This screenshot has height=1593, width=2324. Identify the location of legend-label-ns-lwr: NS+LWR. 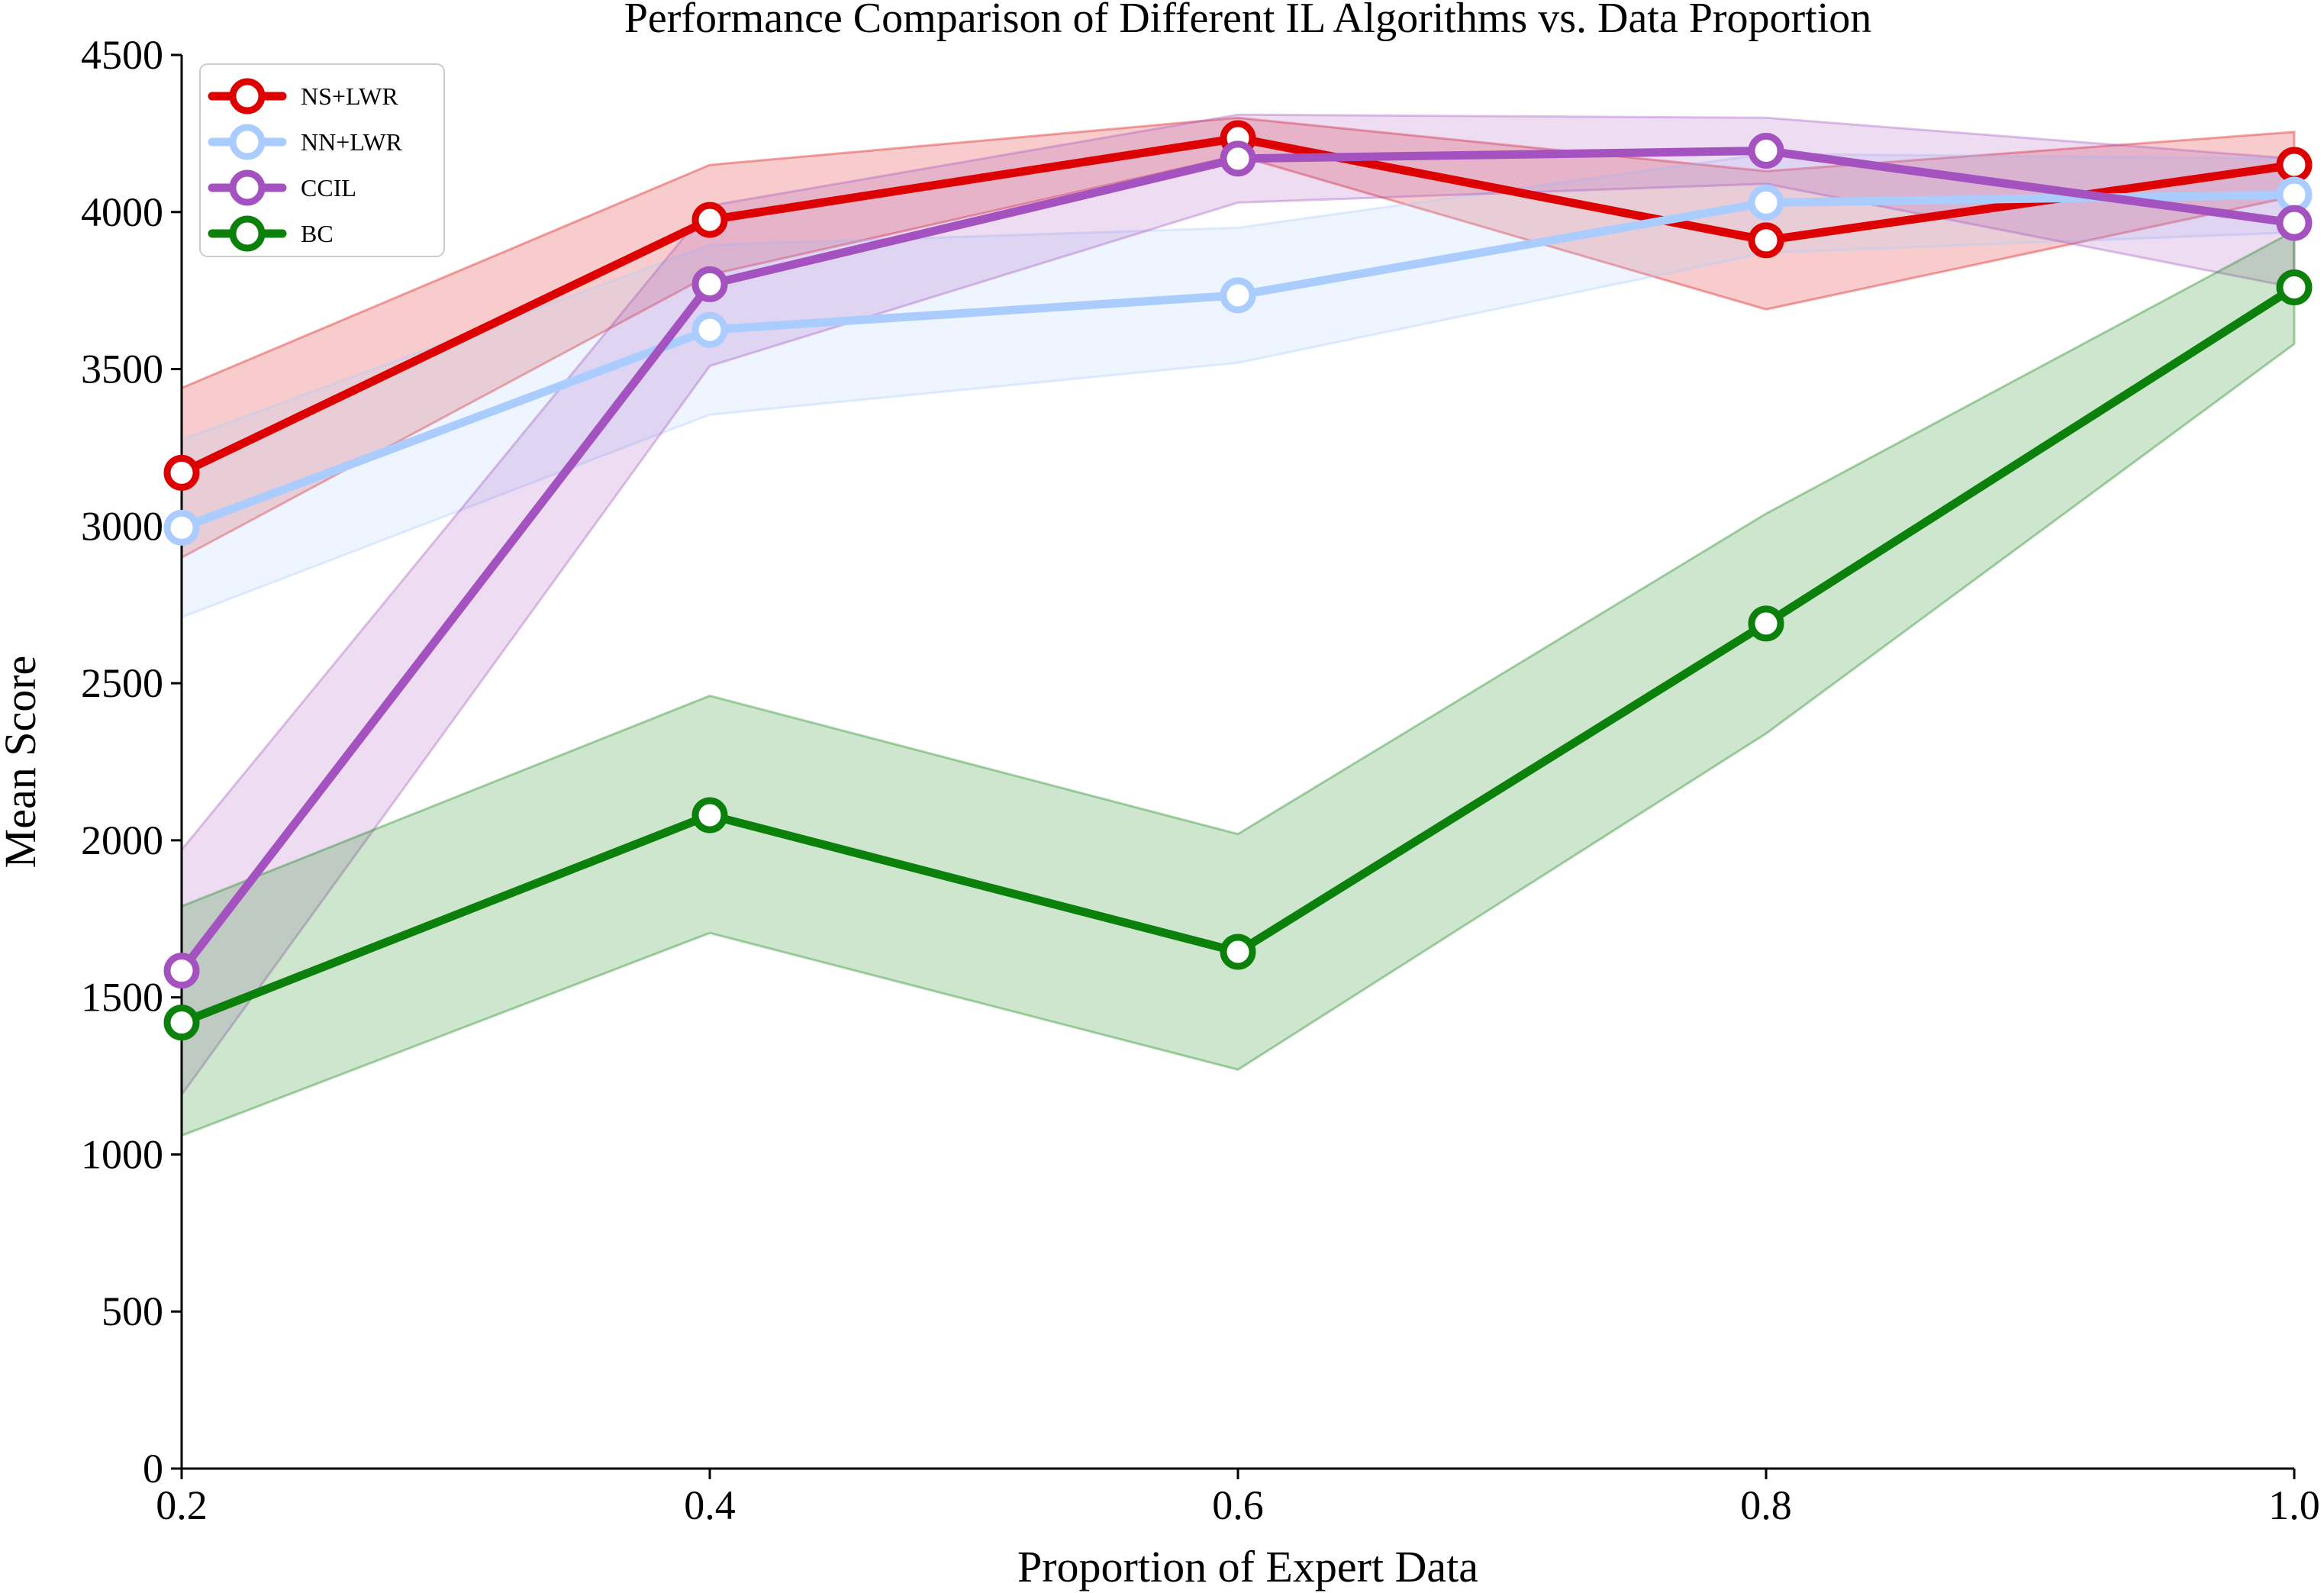
(350, 96).